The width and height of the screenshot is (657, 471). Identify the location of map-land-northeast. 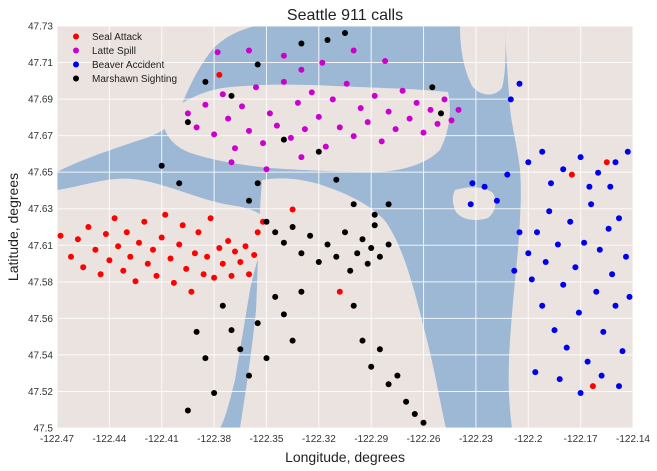
(483, 60).